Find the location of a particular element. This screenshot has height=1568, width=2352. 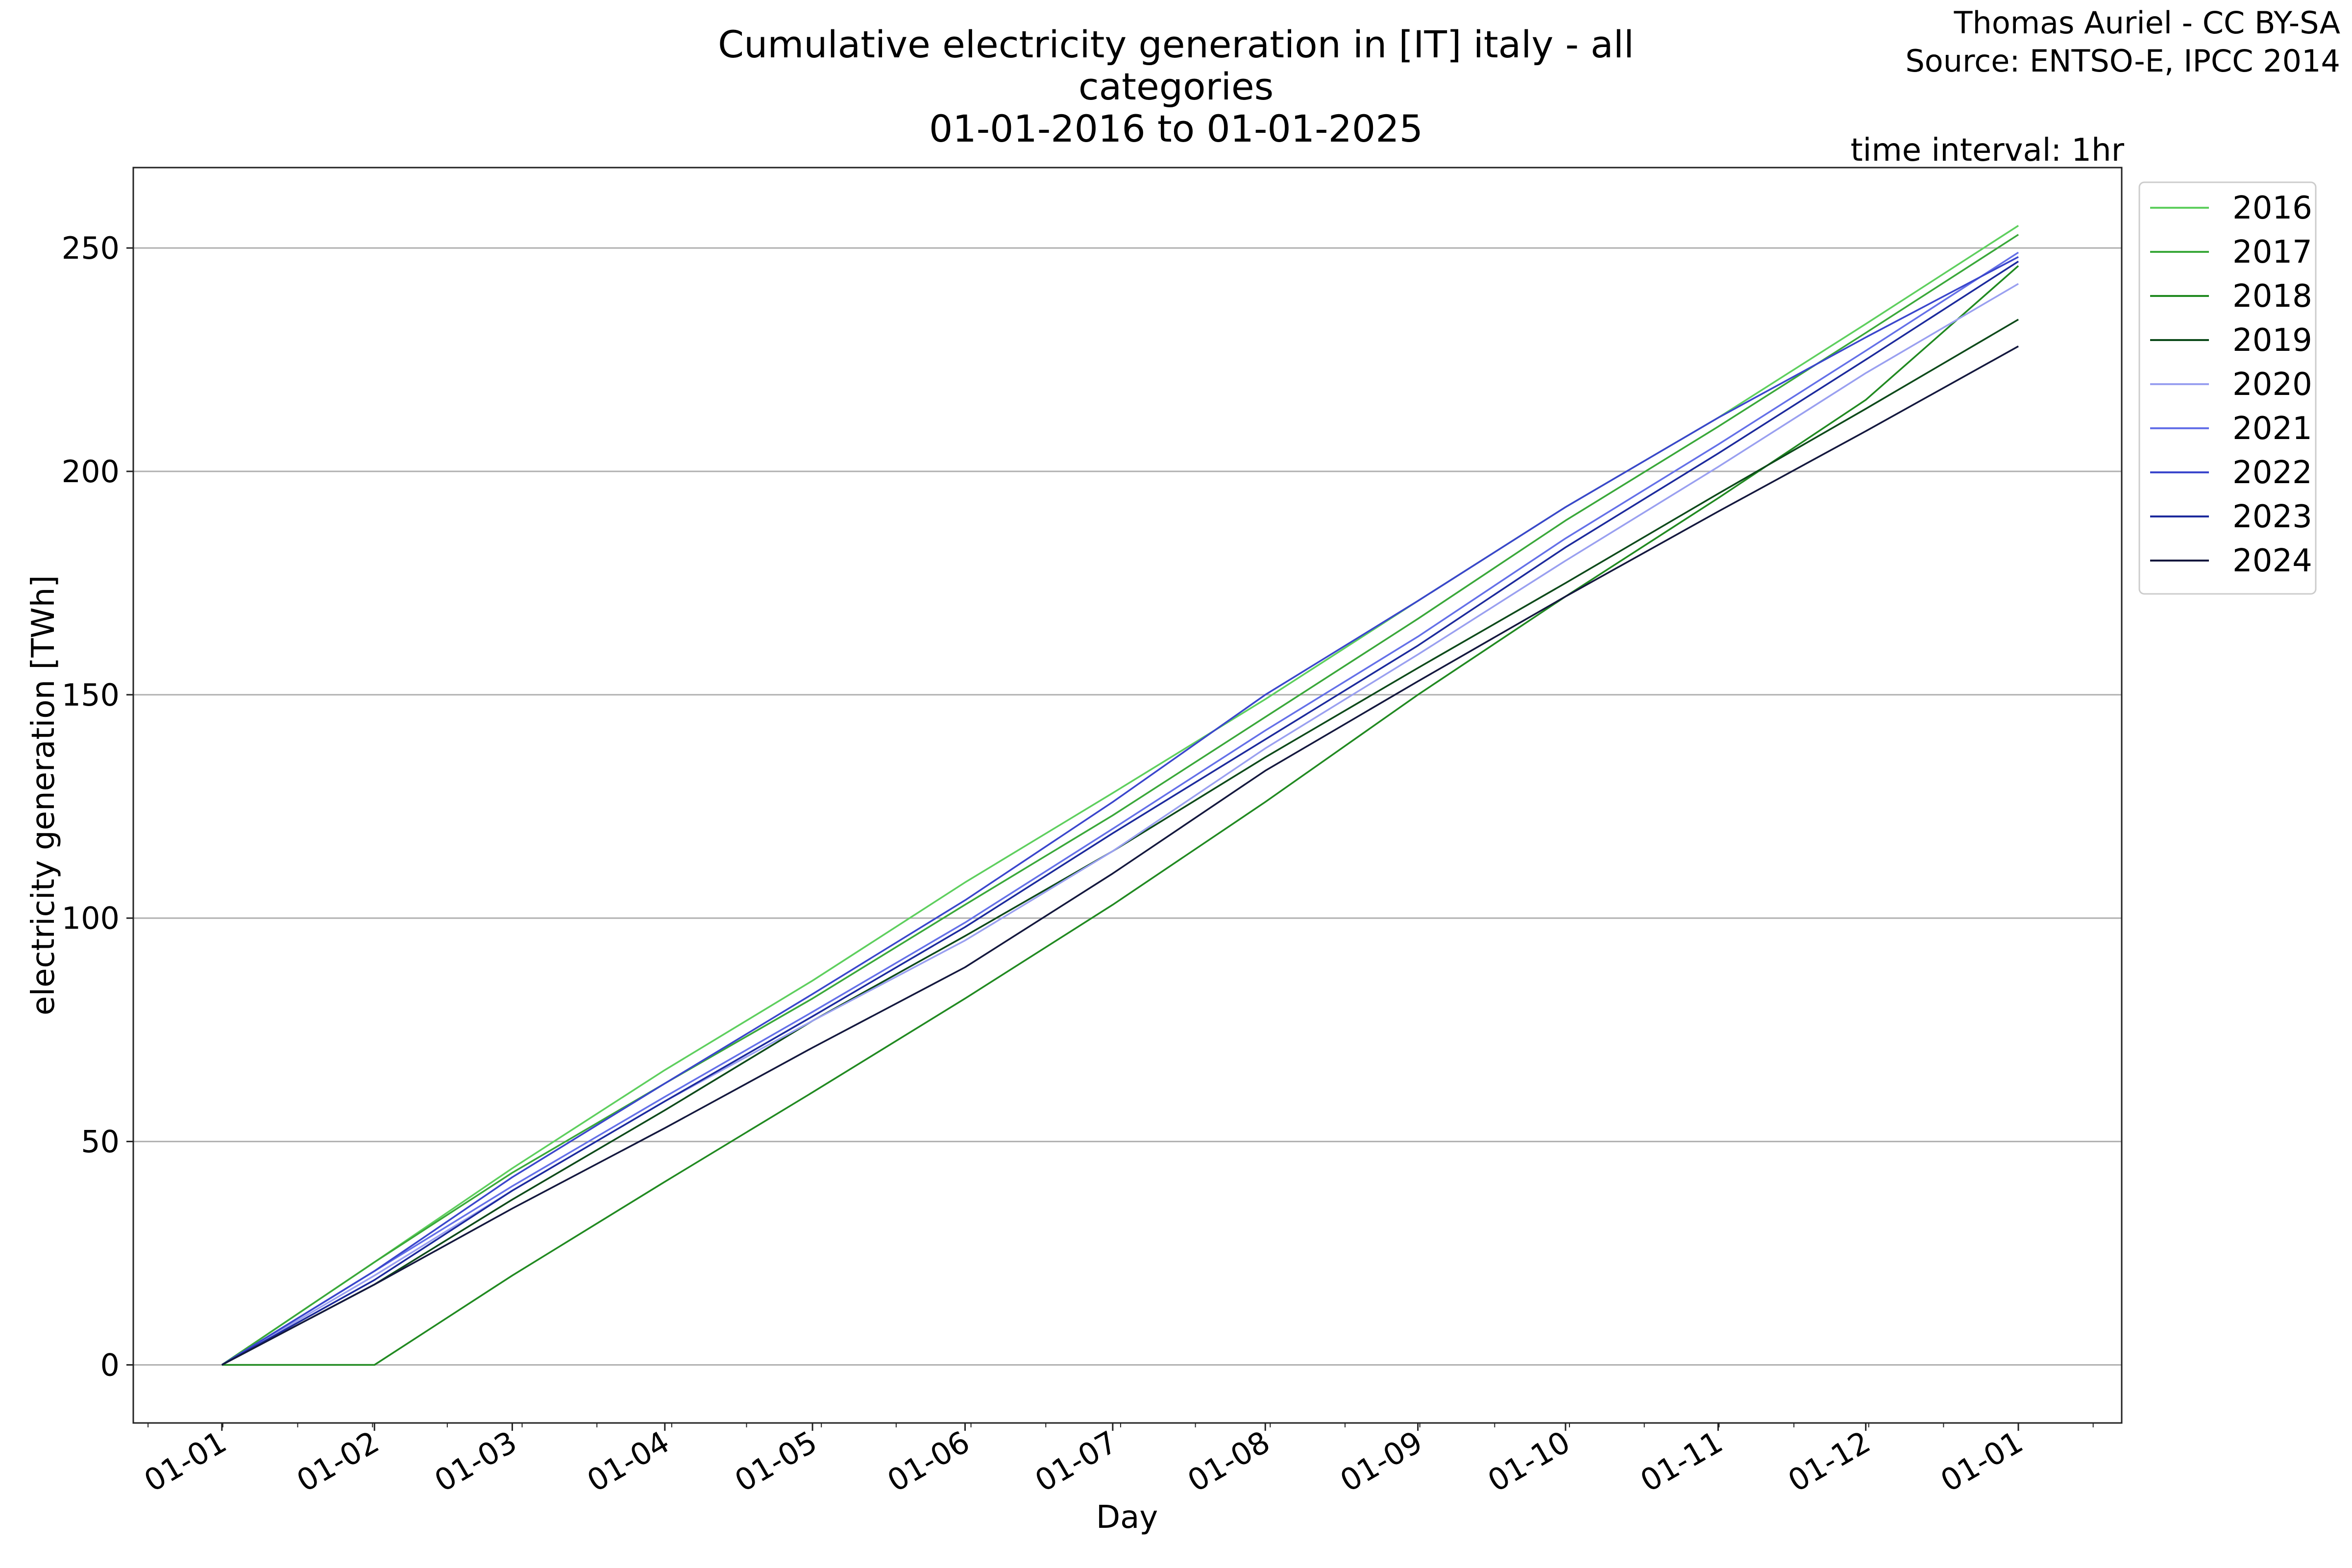

legend-label: 2019 is located at coordinates (2272, 340).